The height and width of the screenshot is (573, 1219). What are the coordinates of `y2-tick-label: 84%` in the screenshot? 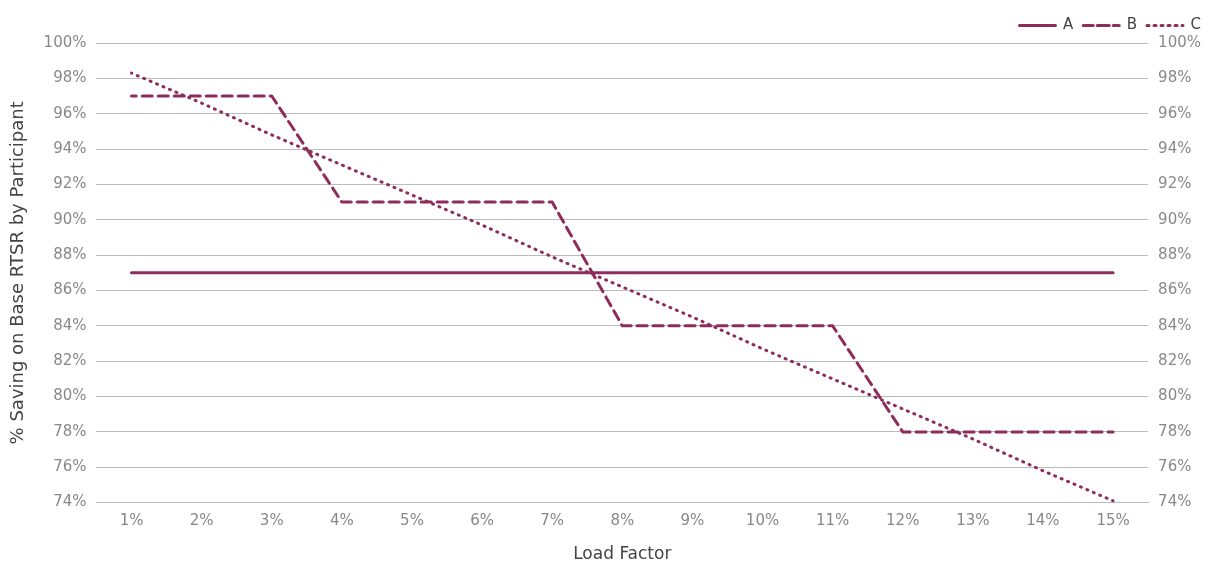 It's located at (1175, 324).